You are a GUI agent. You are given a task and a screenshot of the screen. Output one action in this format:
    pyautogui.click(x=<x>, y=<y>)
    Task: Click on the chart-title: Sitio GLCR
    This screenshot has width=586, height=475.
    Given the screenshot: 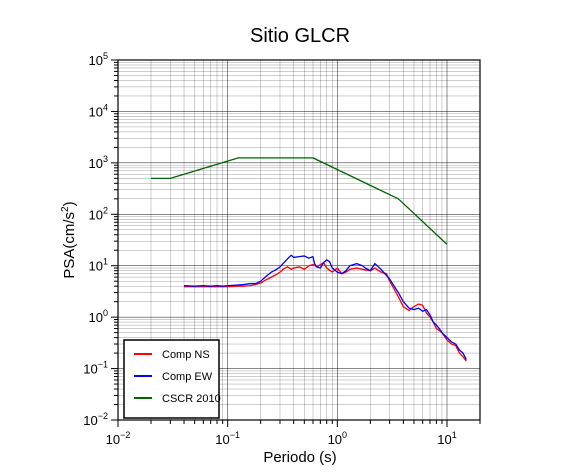 What is the action you would take?
    pyautogui.click(x=300, y=36)
    